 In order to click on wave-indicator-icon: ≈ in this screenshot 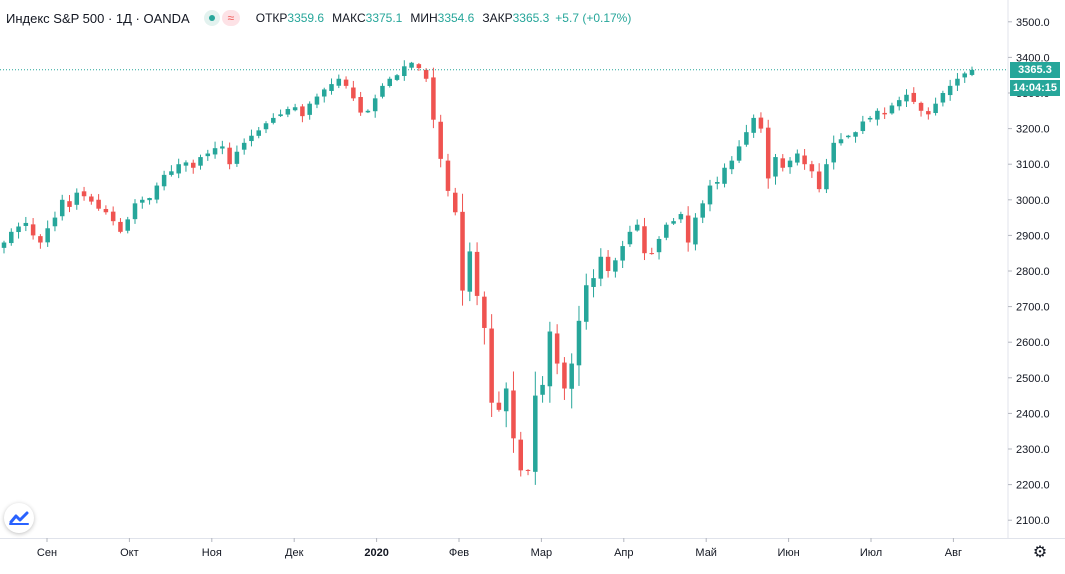, I will do `click(230, 18)`.